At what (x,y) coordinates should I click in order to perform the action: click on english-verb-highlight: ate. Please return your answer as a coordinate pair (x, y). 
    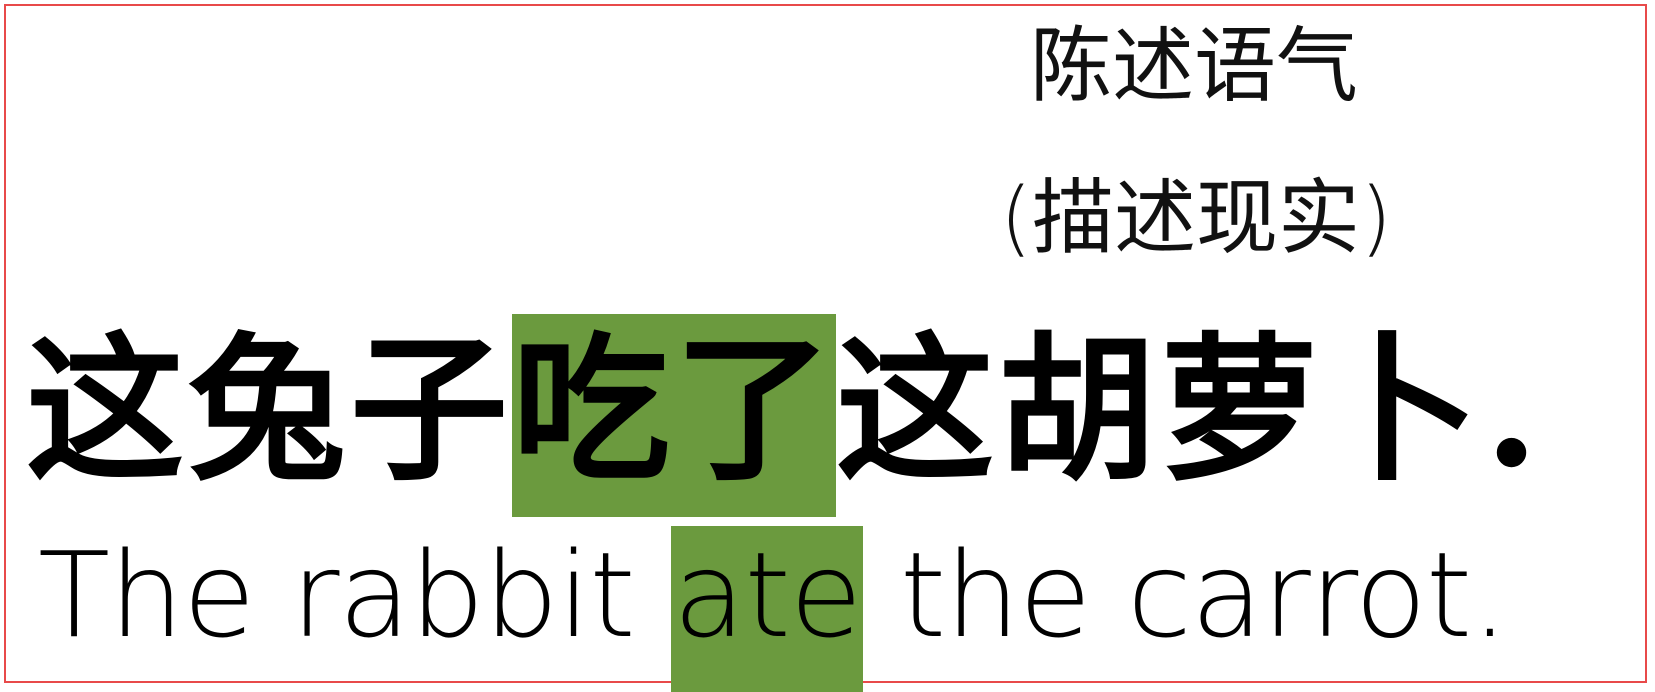
    Looking at the image, I should click on (767, 609).